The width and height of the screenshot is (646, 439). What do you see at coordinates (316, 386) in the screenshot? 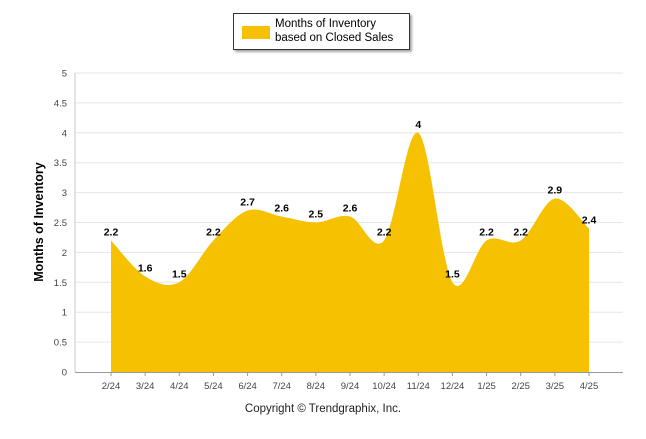
I see `x-tick-label: 8/24` at bounding box center [316, 386].